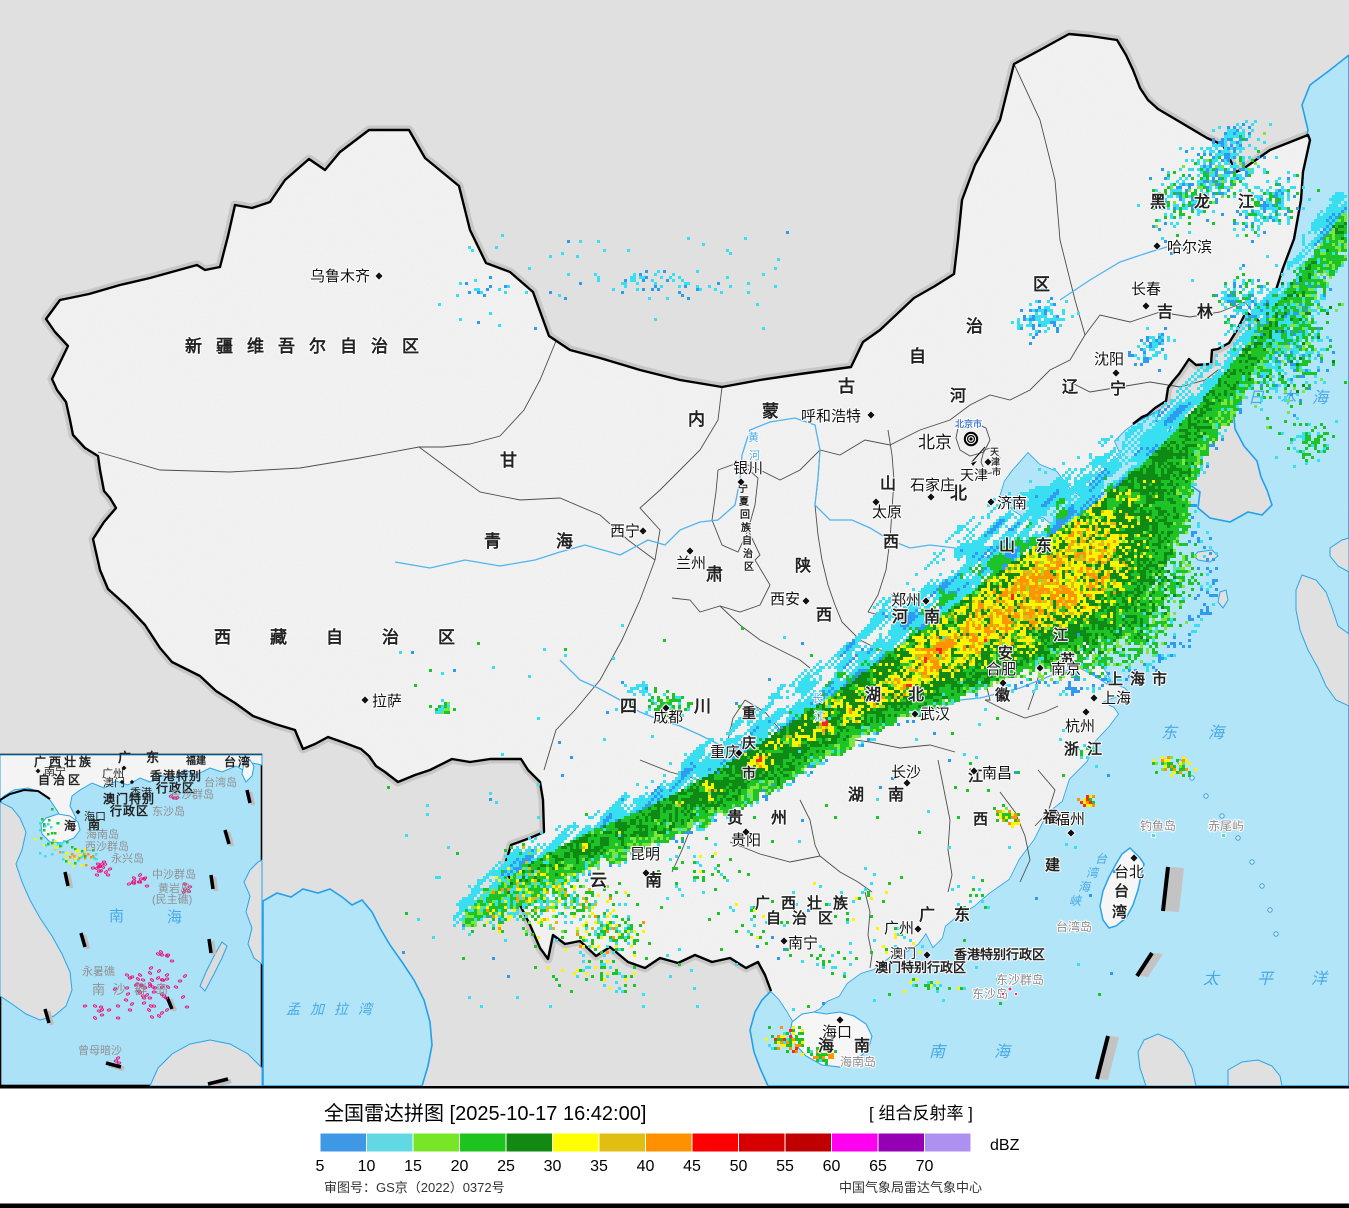  Describe the element at coordinates (899, 928) in the screenshot. I see `svg-text: 广州` at that location.